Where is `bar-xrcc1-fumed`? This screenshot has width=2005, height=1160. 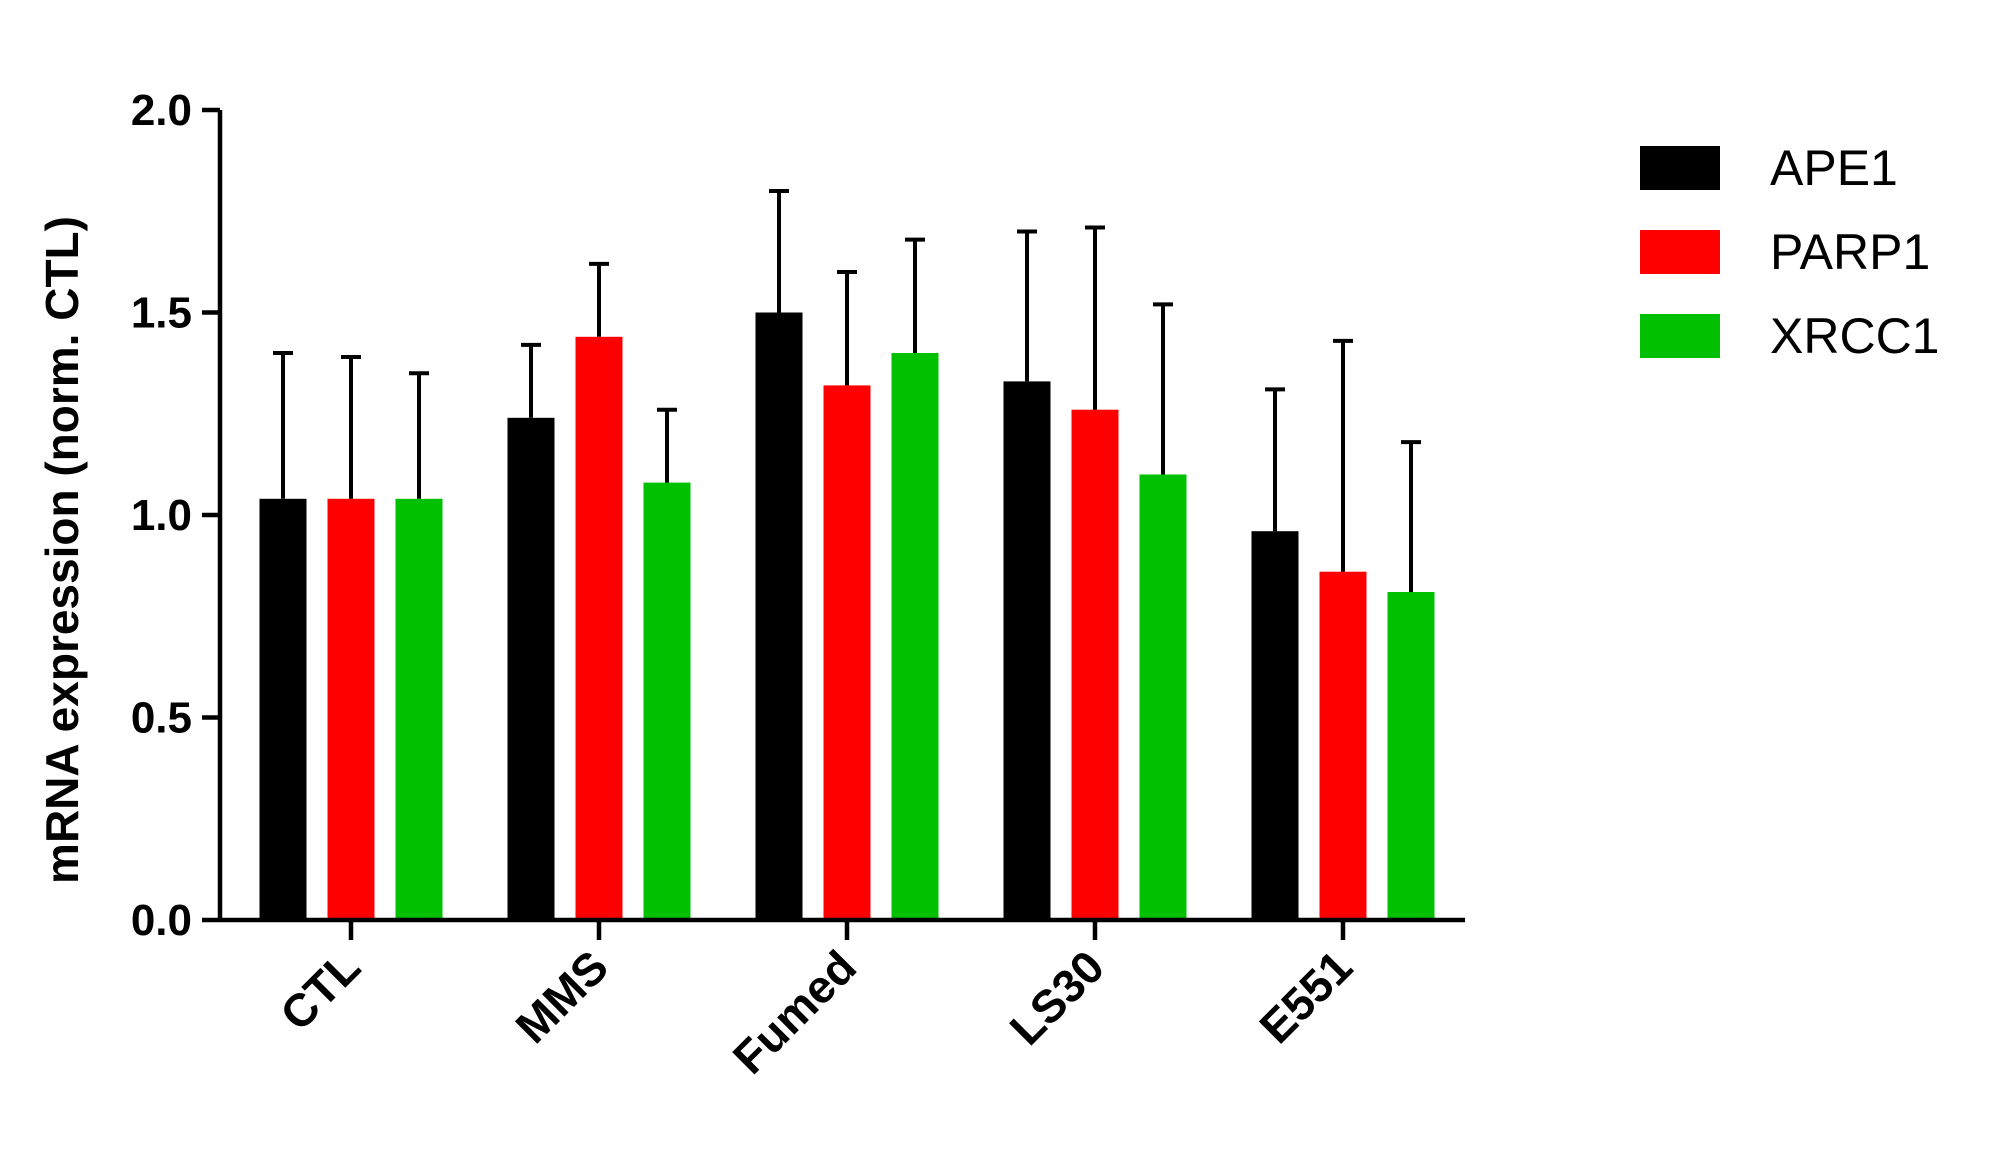
bar-xrcc1-fumed is located at coordinates (915, 636).